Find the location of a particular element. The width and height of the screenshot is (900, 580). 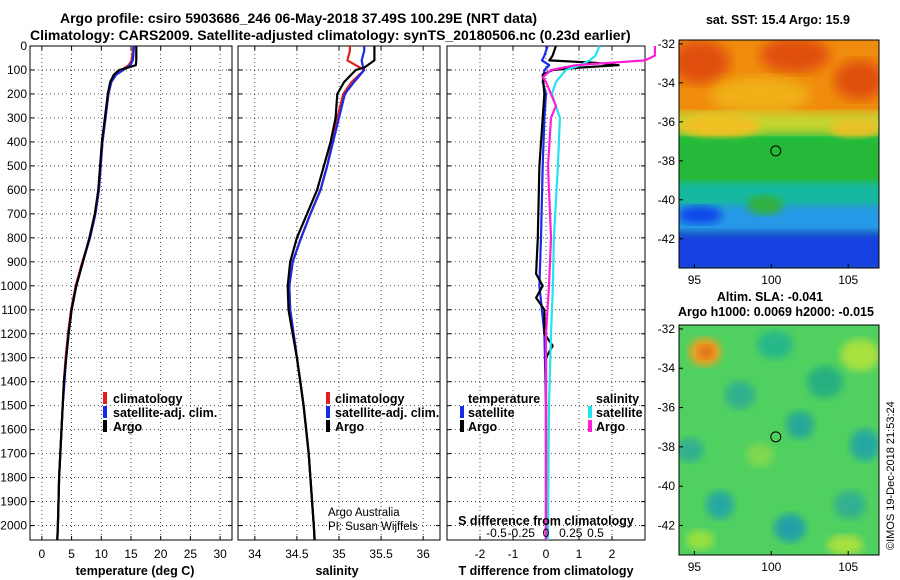

depth-tick-label: 1600 is located at coordinates (13, 430).